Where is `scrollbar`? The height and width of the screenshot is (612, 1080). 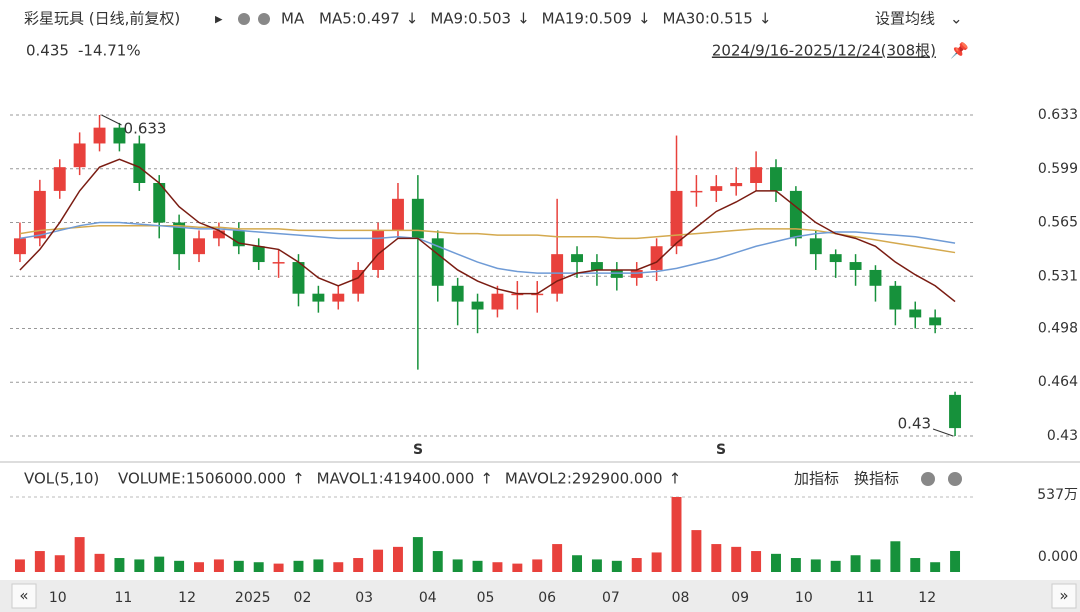 scrollbar is located at coordinates (540, 596).